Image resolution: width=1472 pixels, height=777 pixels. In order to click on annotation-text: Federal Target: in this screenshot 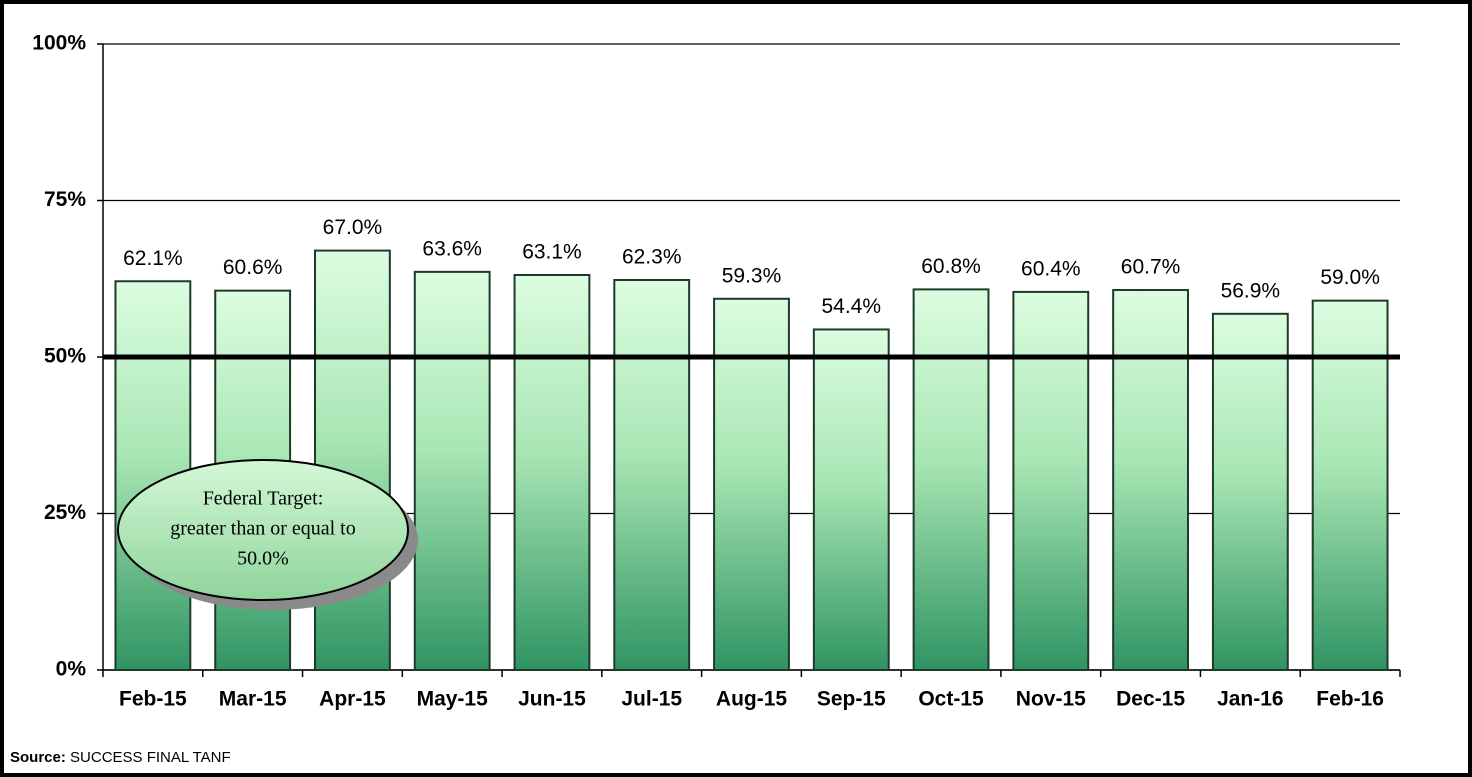, I will do `click(263, 499)`.